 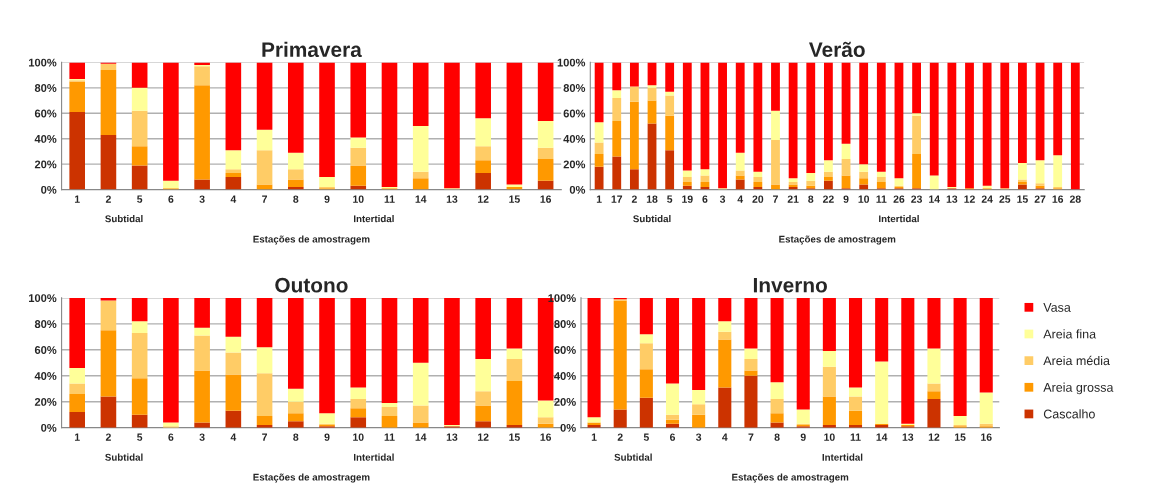 What do you see at coordinates (617, 199) in the screenshot?
I see `x-tick-label: 17` at bounding box center [617, 199].